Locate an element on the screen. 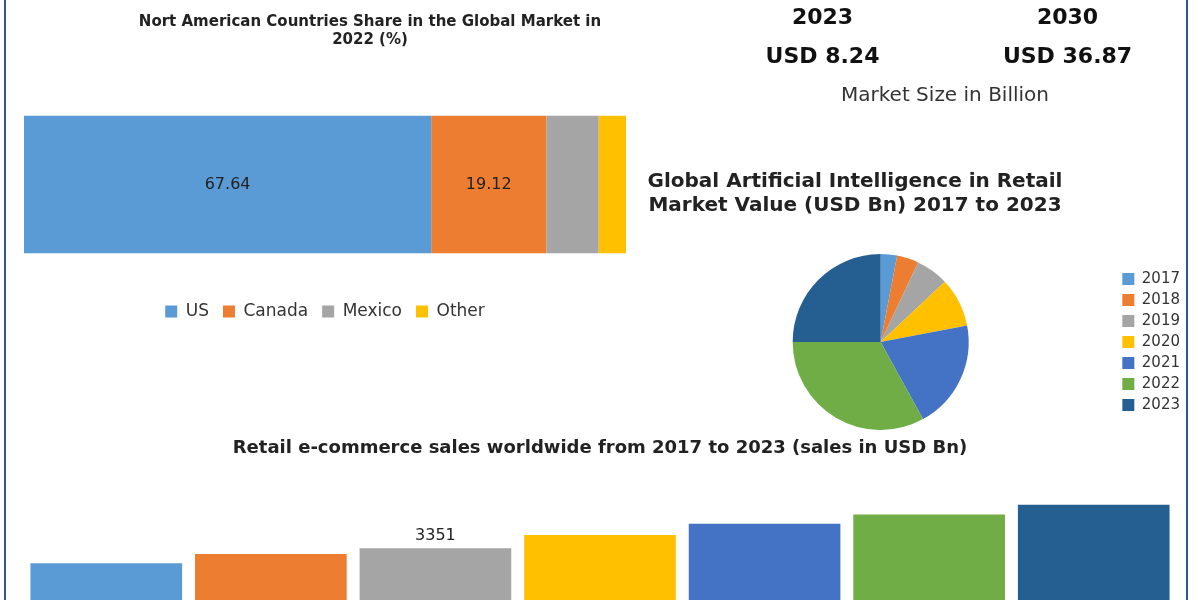 The height and width of the screenshot is (600, 1200). data-label: 67.64 is located at coordinates (227, 183).